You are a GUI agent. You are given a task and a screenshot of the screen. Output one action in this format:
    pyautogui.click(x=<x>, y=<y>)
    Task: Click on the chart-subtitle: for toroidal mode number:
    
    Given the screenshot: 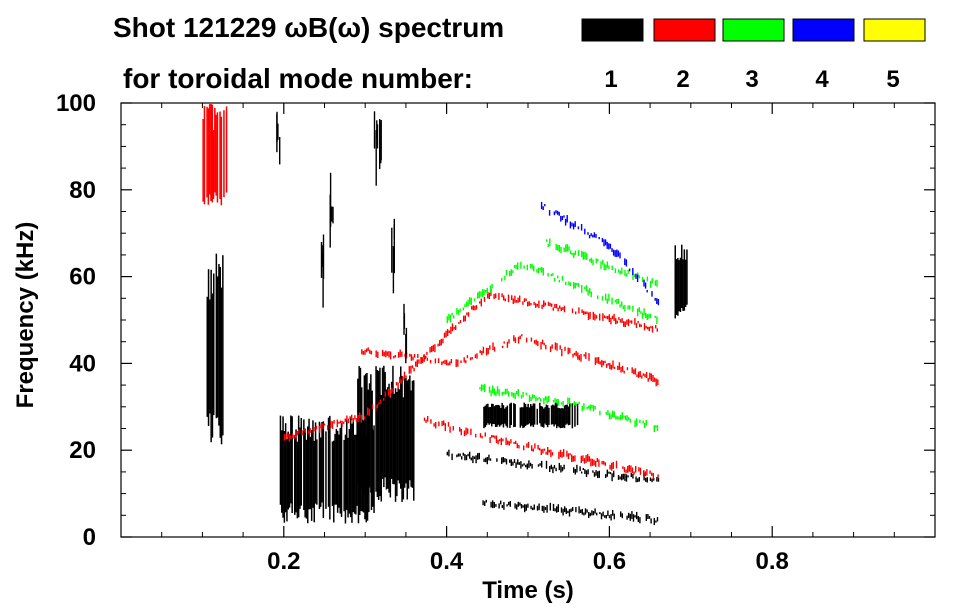 What is the action you would take?
    pyautogui.click(x=298, y=78)
    